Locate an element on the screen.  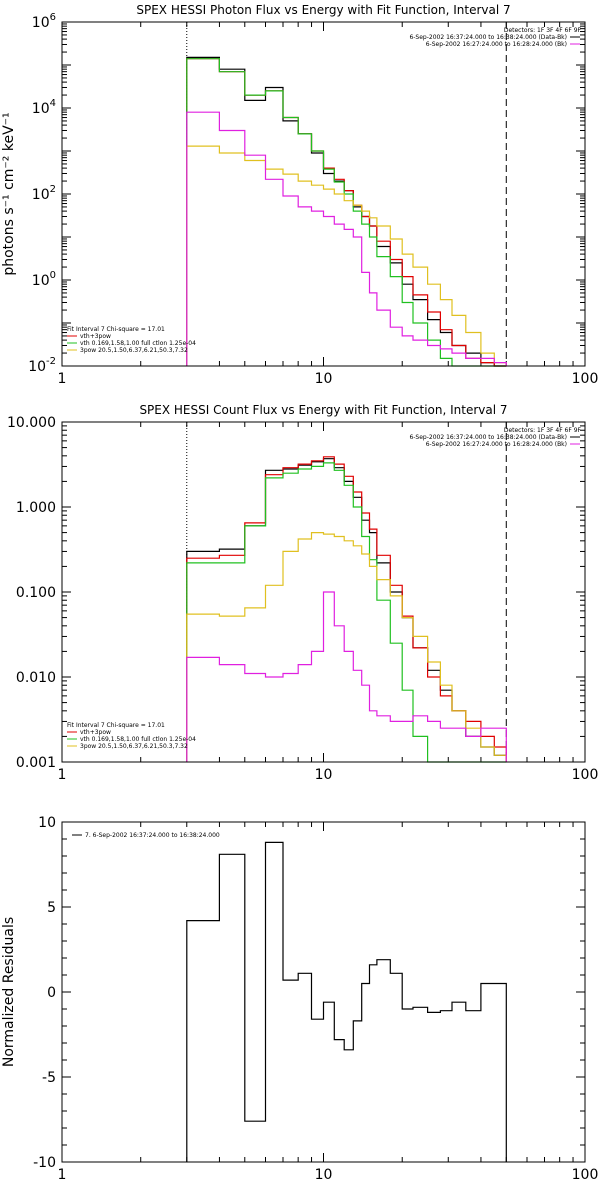
y-tick-exponent: 0 is located at coordinates (53, 275).